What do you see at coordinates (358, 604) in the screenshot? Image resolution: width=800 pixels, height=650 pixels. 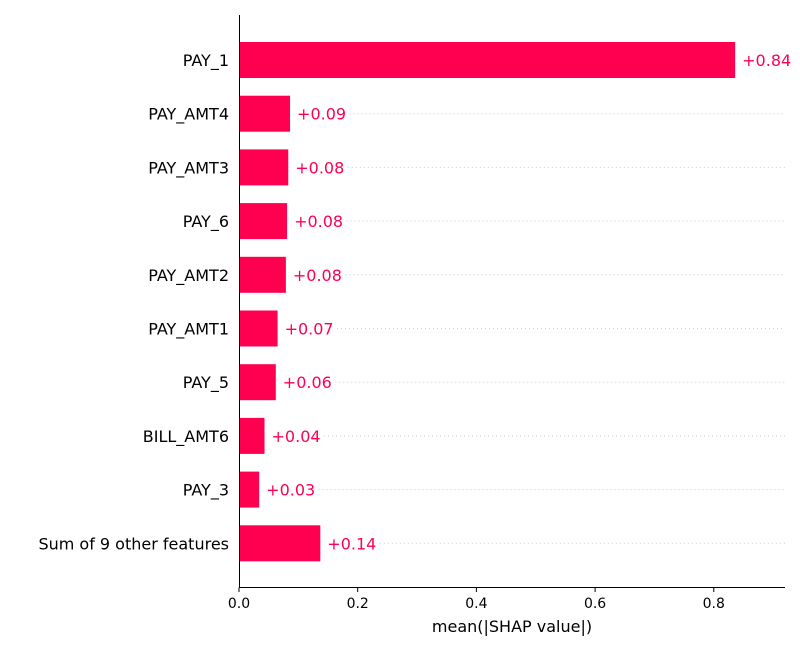 I see `x-tick-label: 0.2` at bounding box center [358, 604].